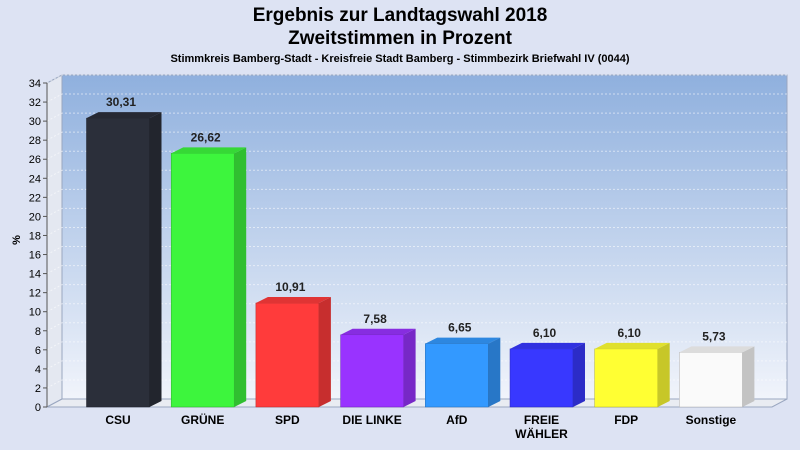  I want to click on y-tick-label: 12, so click(35, 294).